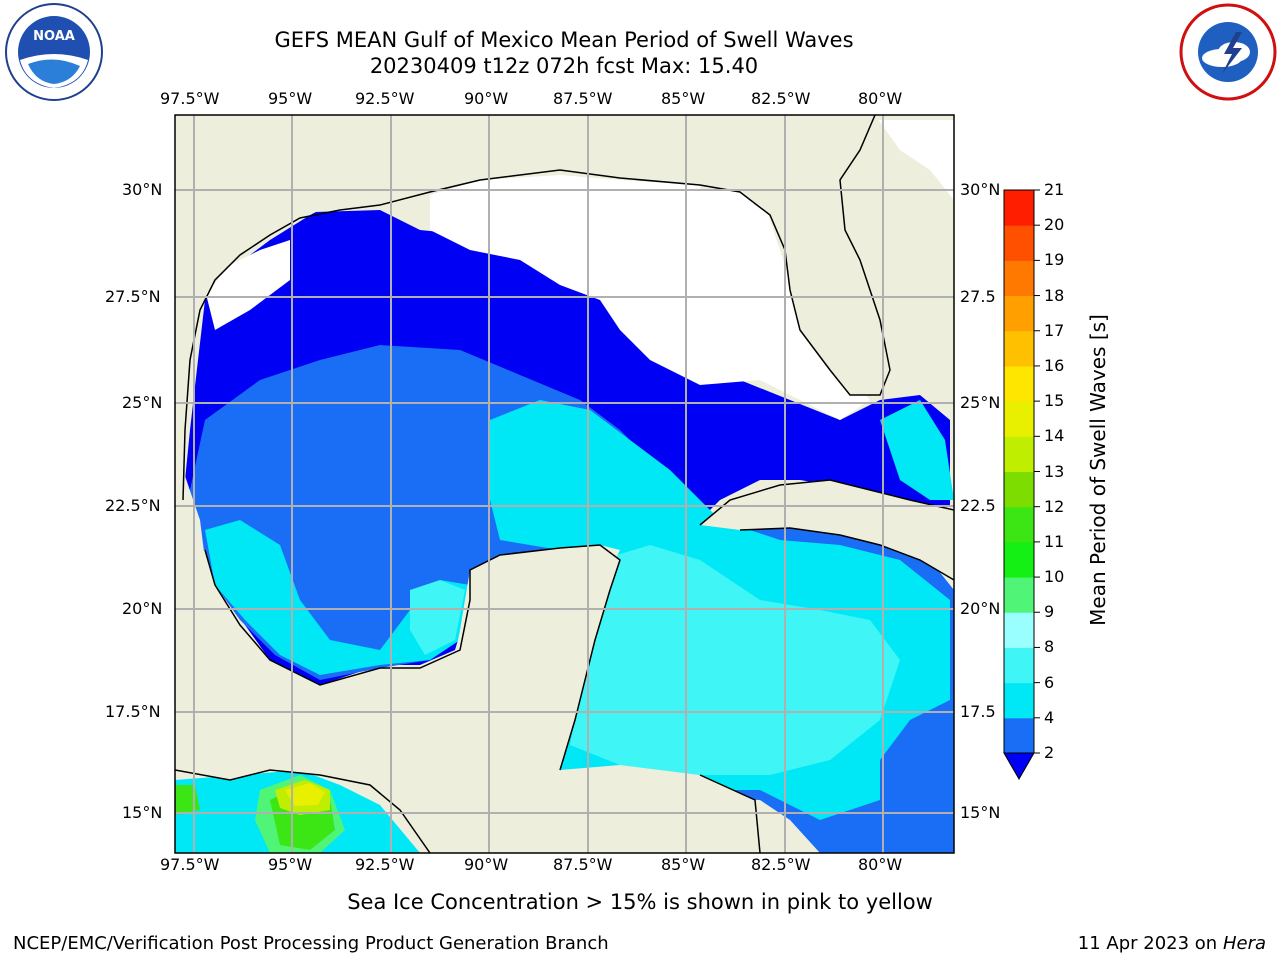 This screenshot has height=960, width=1280. I want to click on lon-tick-bottom: 85°W, so click(683, 864).